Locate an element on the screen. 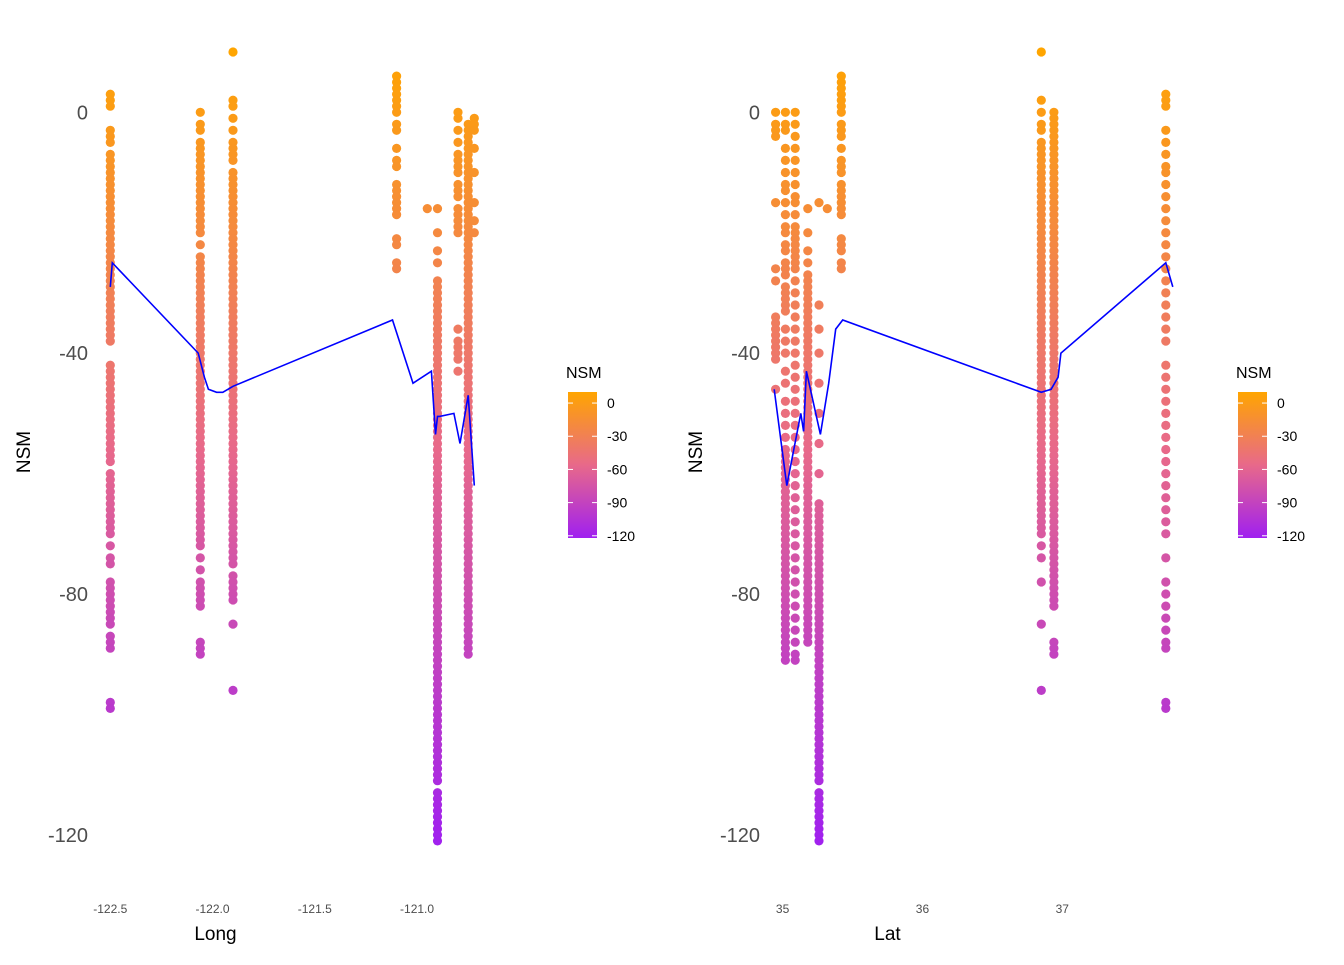 Image resolution: width=1344 pixels, height=965 pixels. y-tick-label: -40 is located at coordinates (745, 354).